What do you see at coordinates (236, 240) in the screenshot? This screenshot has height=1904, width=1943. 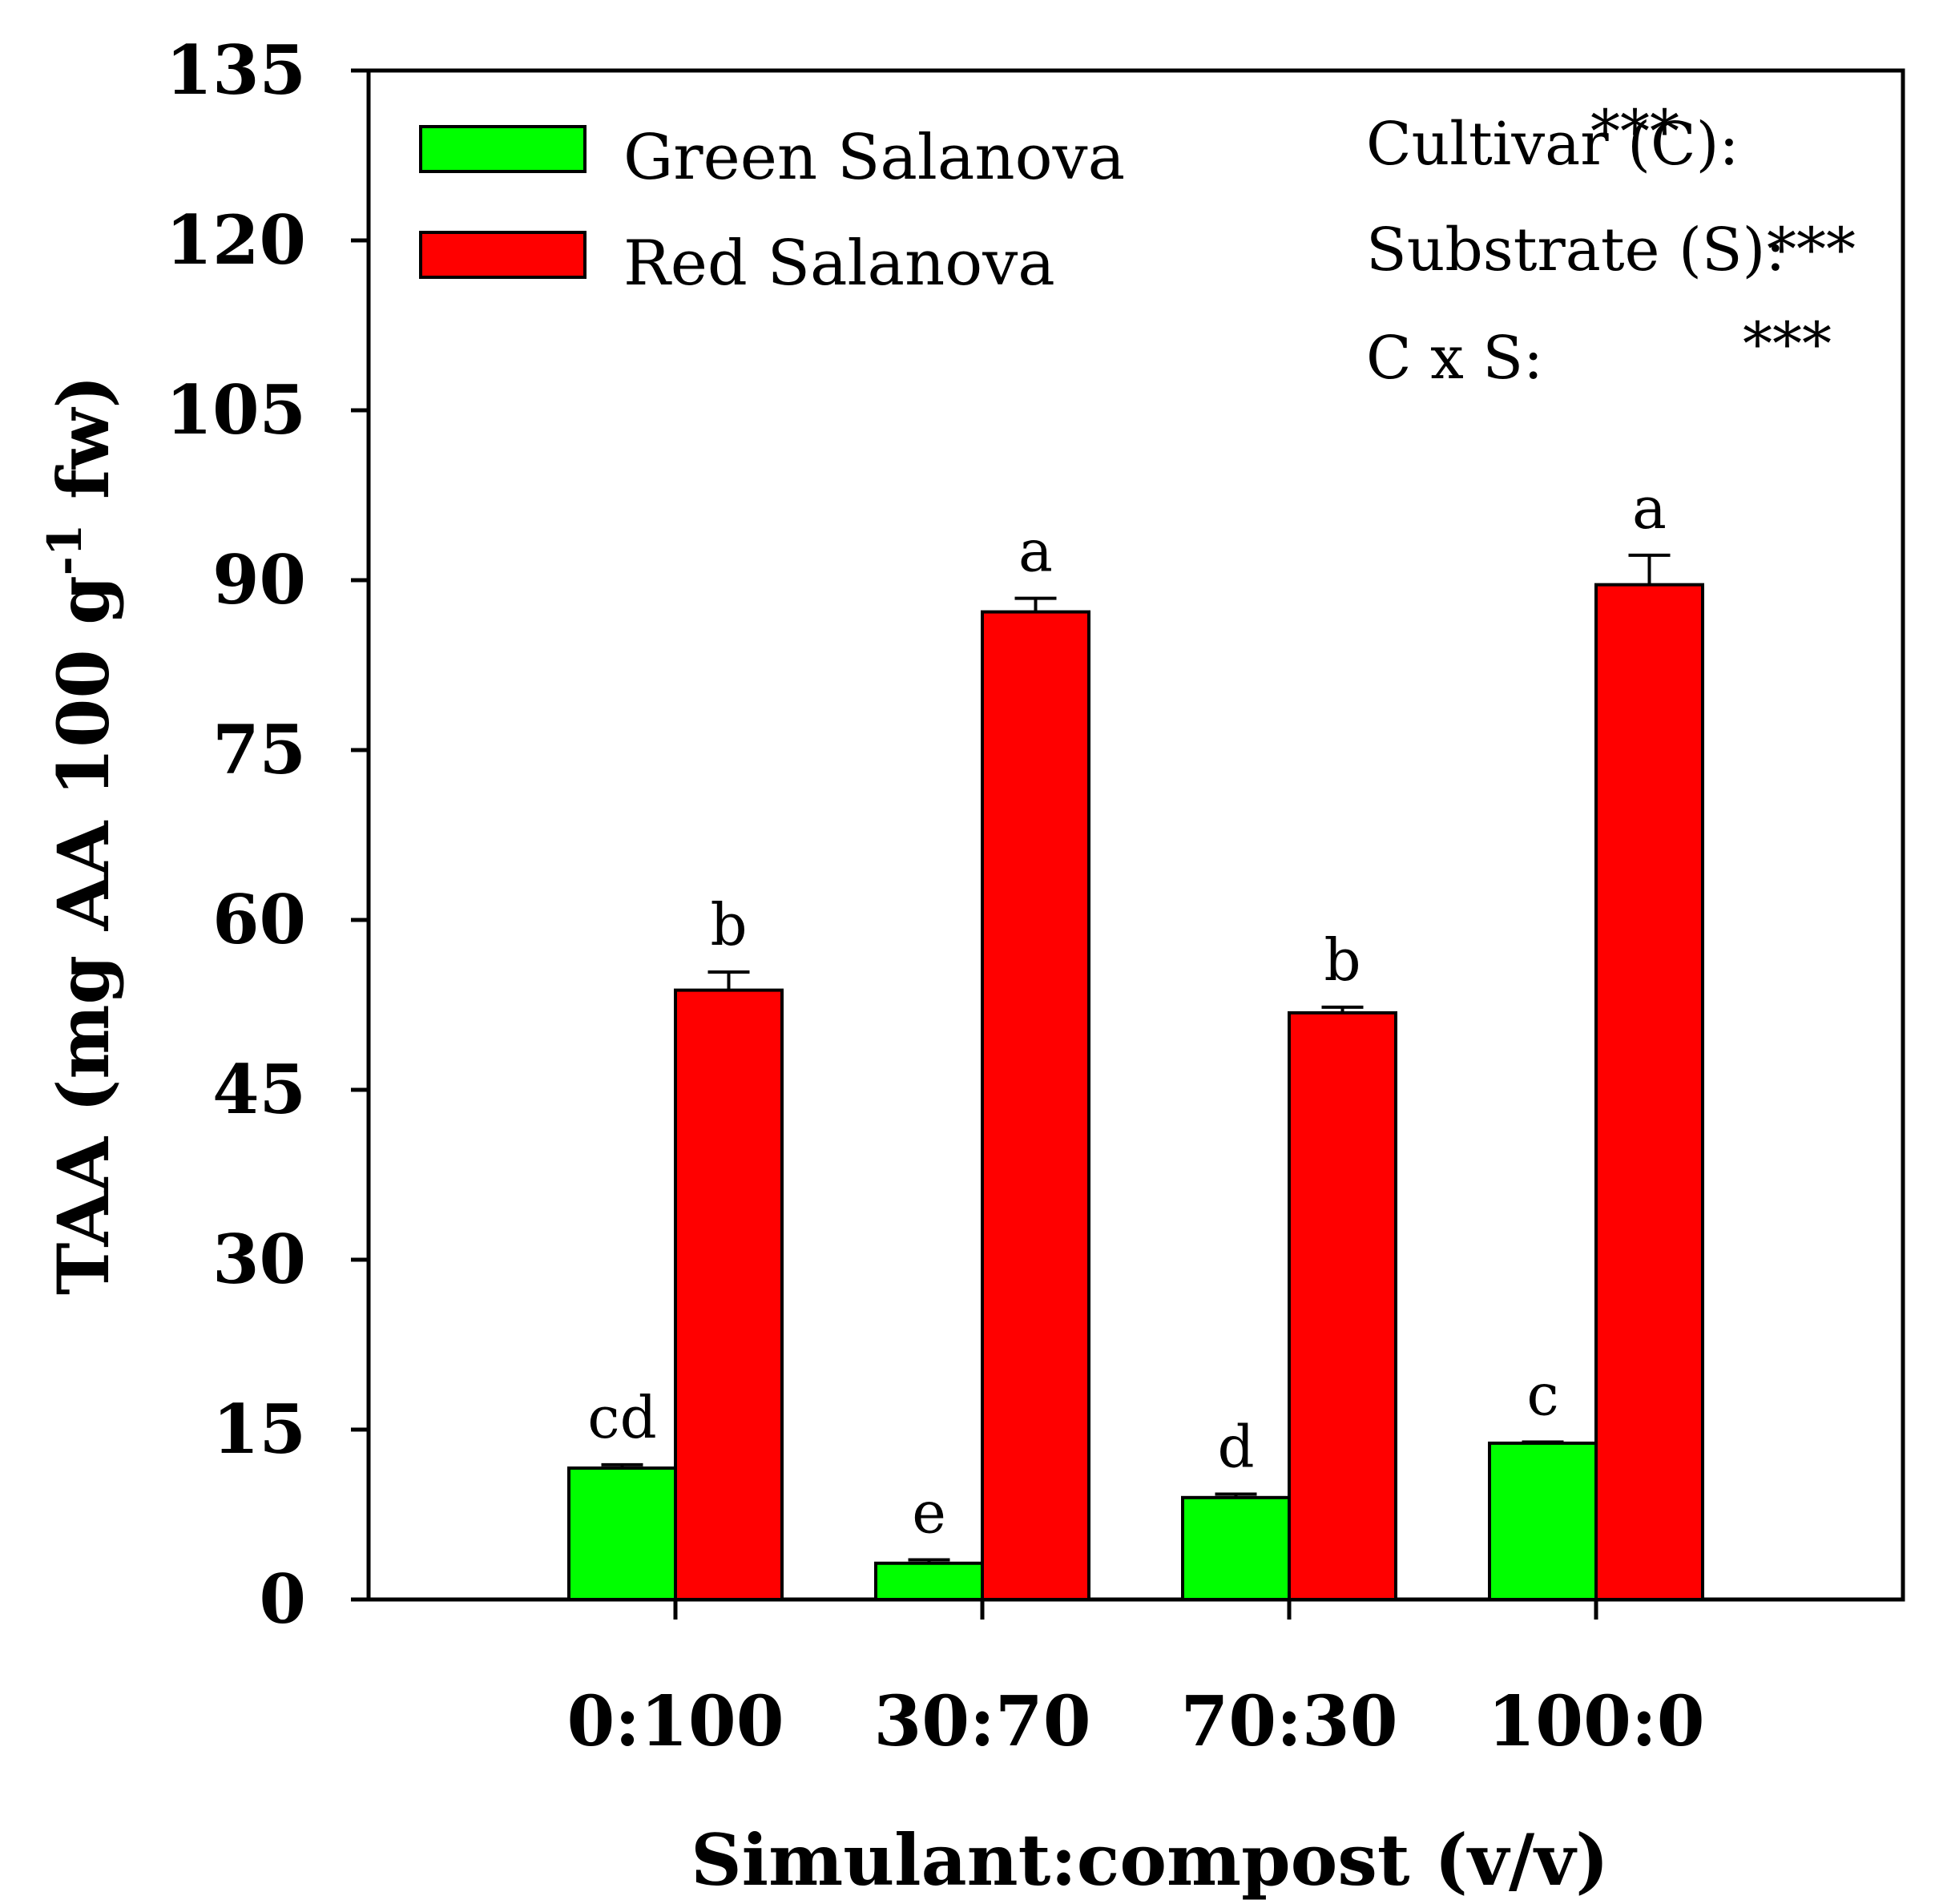 I see `y-tick-label: 120` at bounding box center [236, 240].